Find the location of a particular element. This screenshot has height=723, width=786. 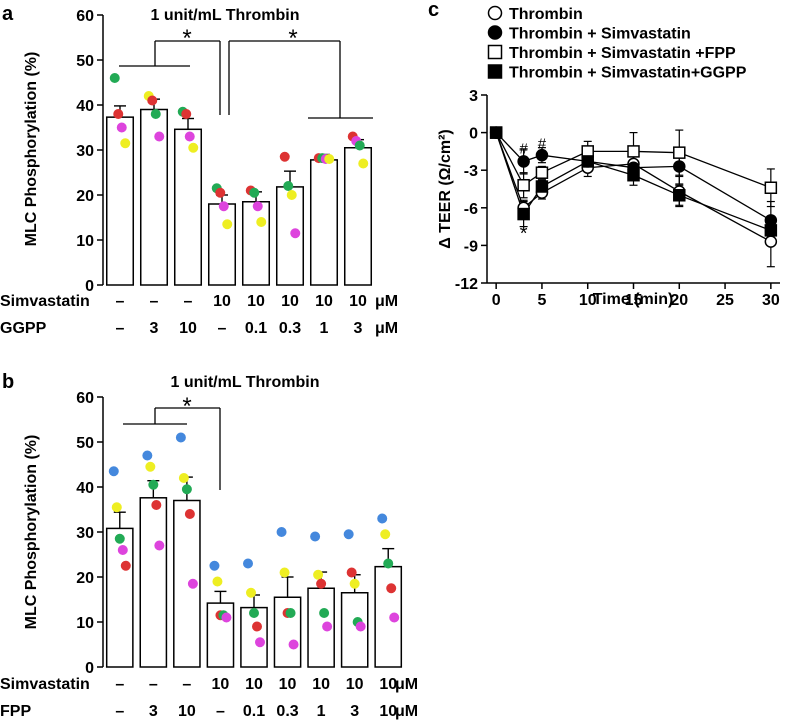

annotation: * is located at coordinates (524, 234).